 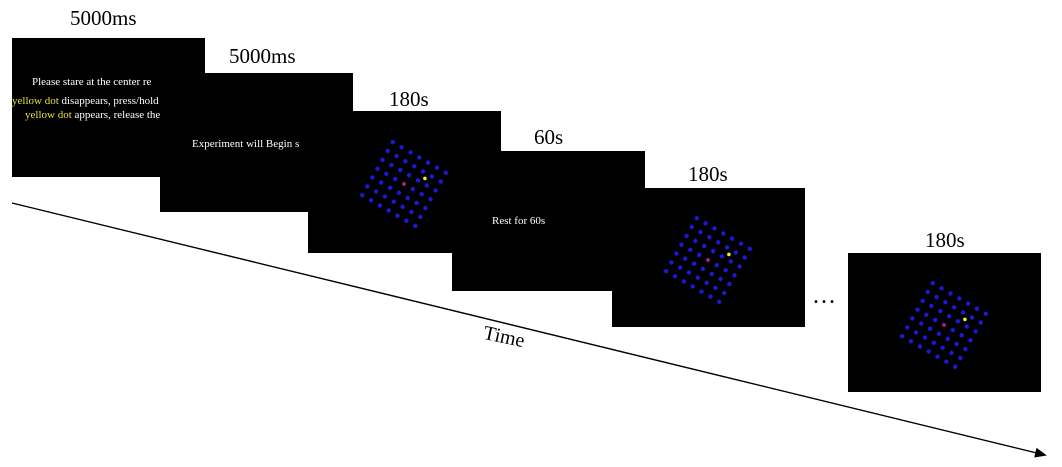 What do you see at coordinates (103, 18) in the screenshot?
I see `duration-label-instructions: 5000ms` at bounding box center [103, 18].